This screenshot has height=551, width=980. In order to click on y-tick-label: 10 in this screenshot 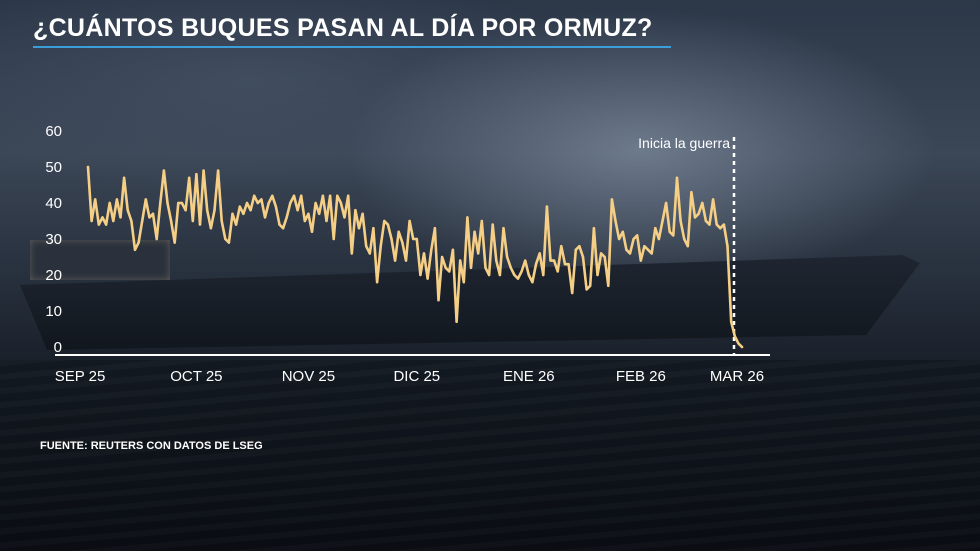, I will do `click(53, 311)`.